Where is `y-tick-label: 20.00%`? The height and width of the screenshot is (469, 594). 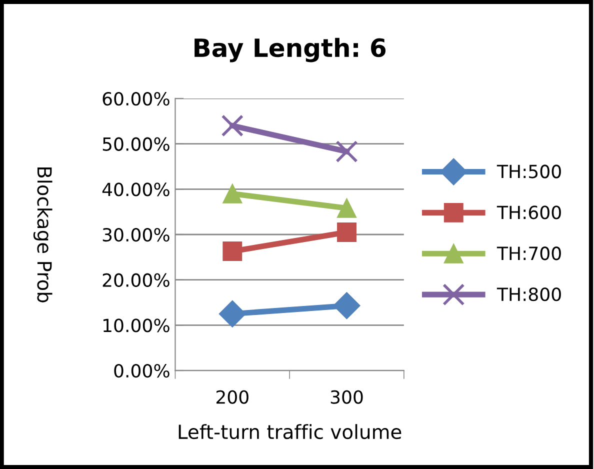
y-tick-label: 20.00% is located at coordinates (136, 280).